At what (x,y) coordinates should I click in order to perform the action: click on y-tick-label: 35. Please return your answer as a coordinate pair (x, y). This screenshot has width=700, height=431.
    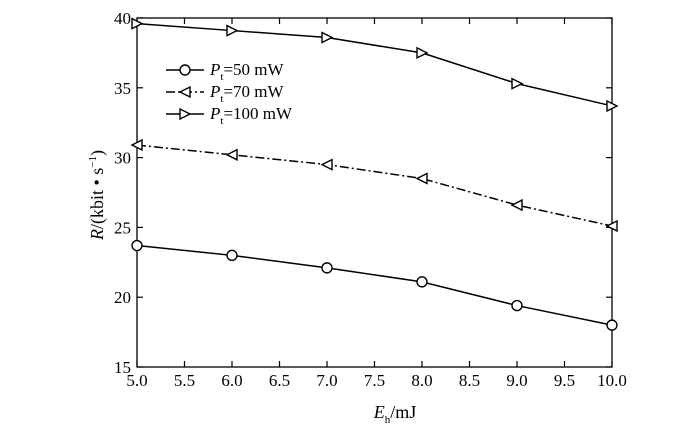
    Looking at the image, I should click on (122, 88).